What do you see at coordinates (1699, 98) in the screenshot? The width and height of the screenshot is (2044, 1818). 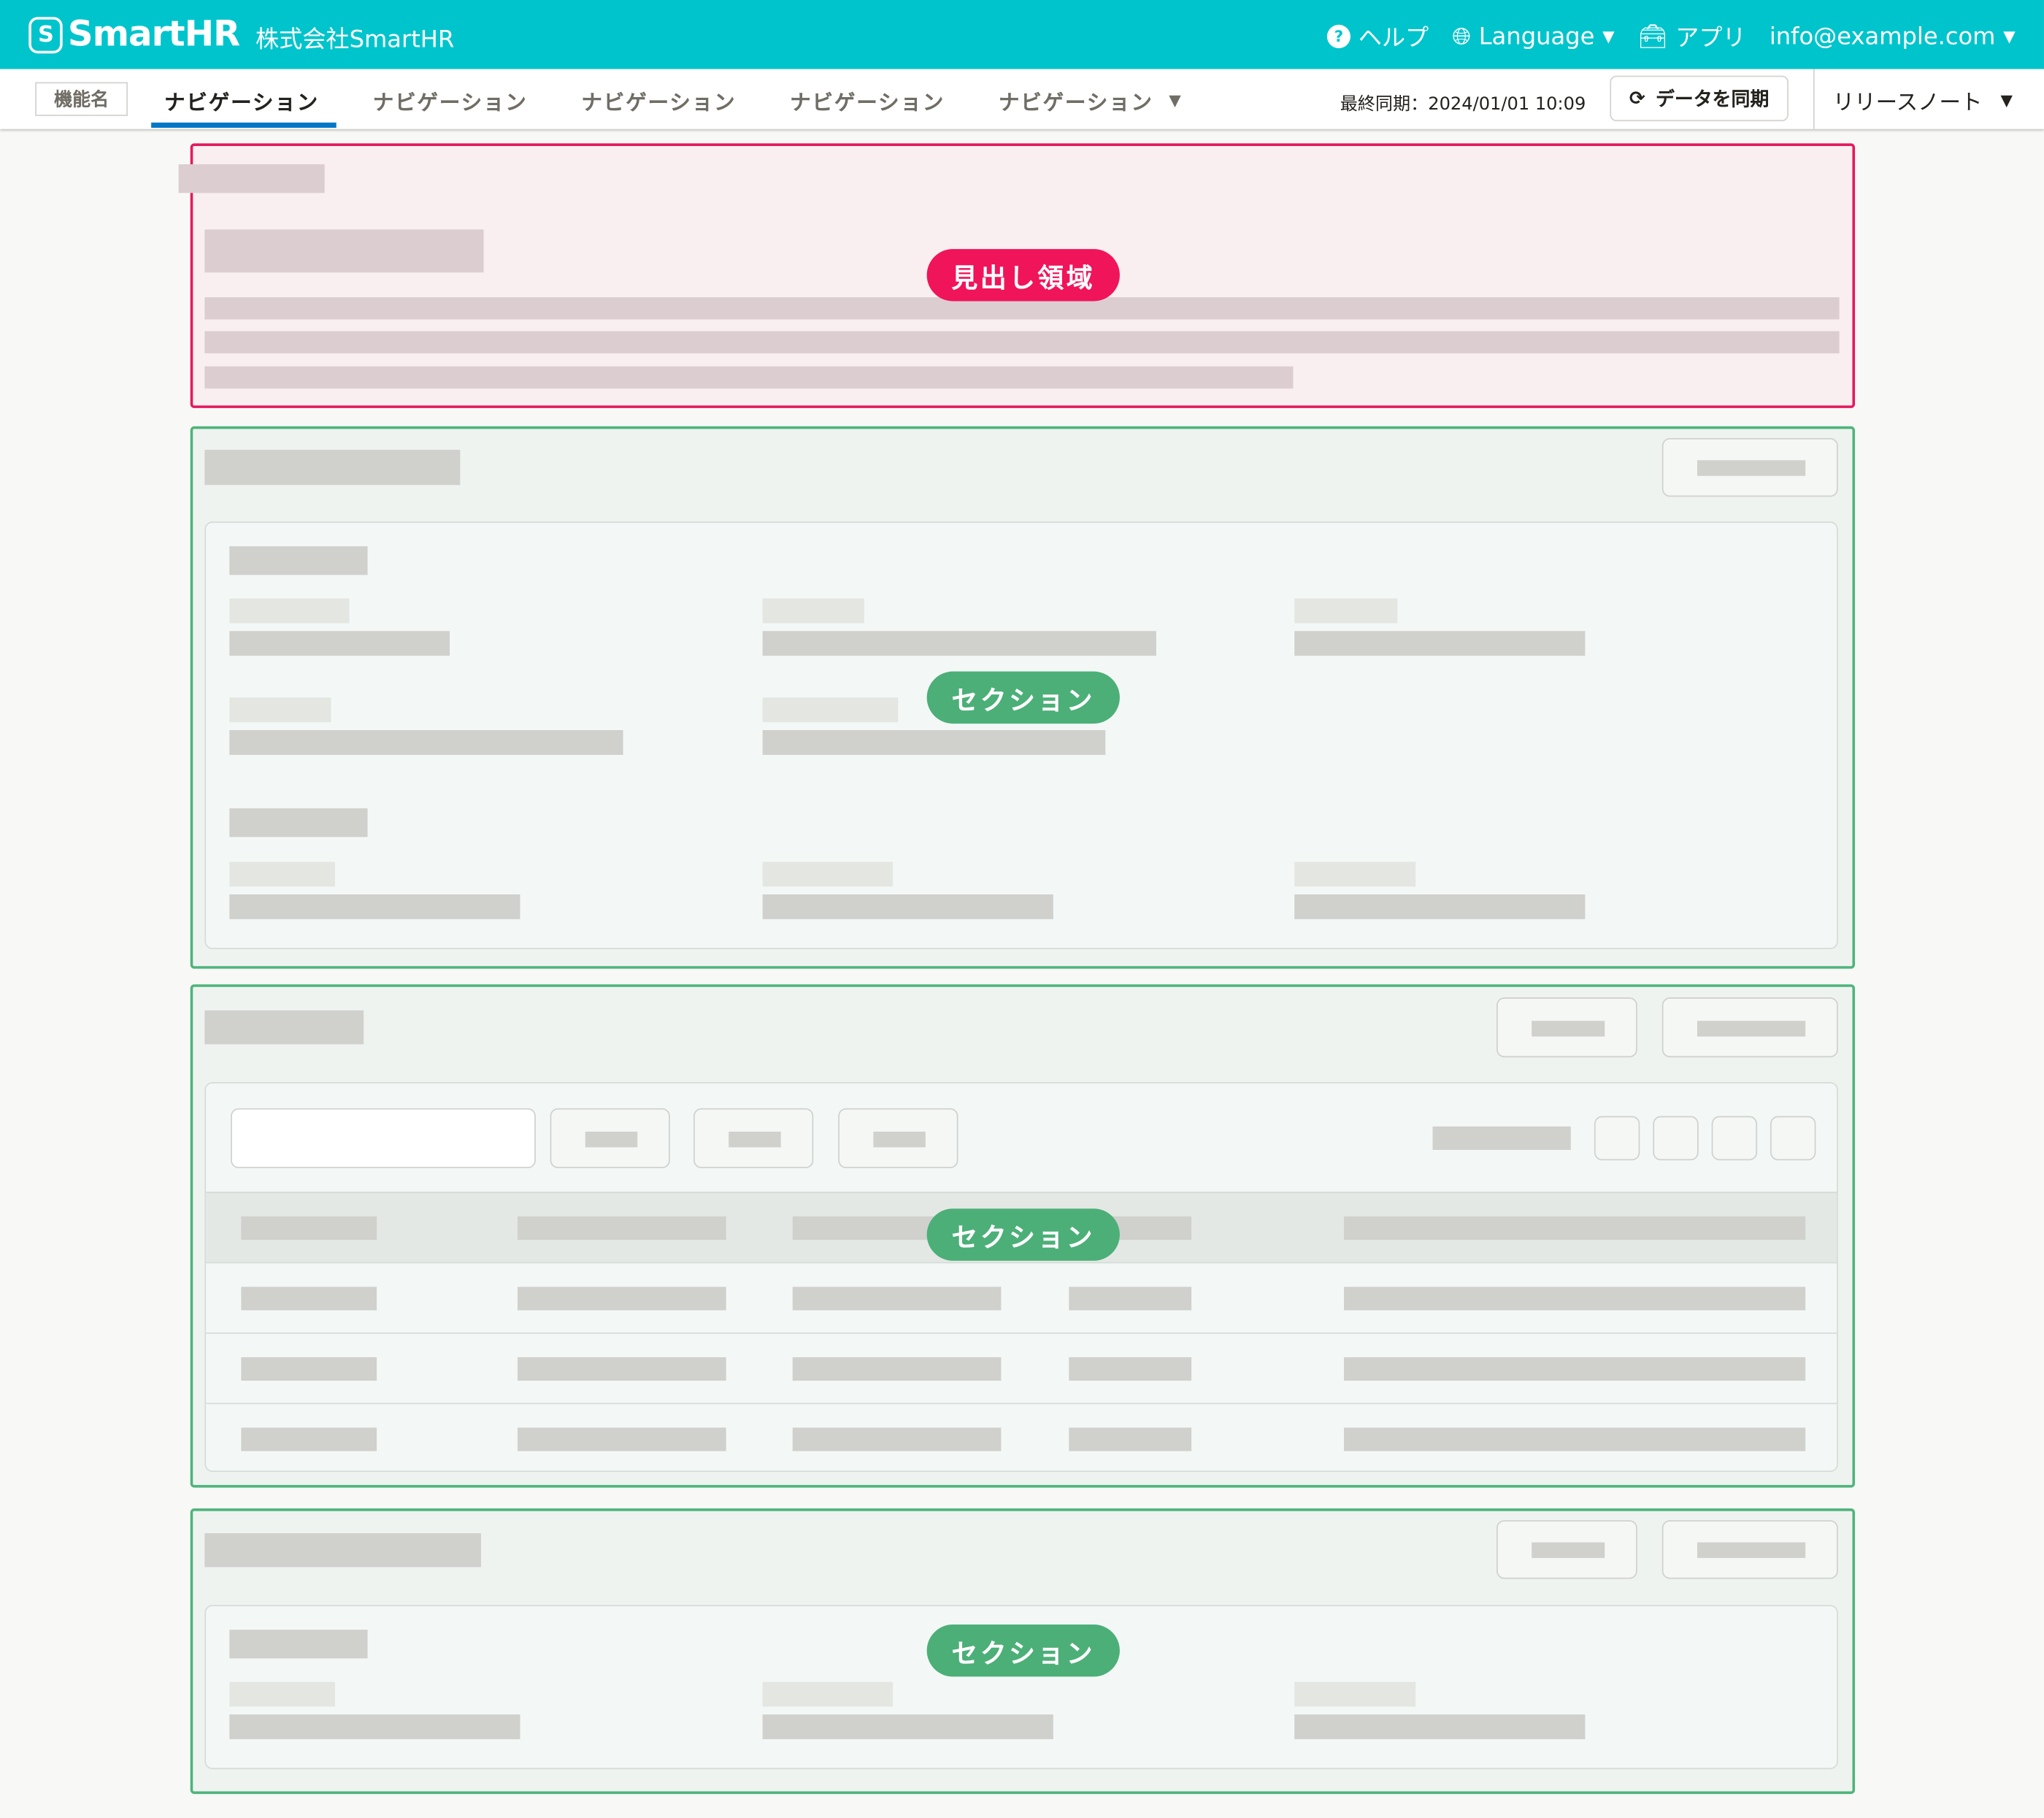 I see `sync-data-button: ⟳ データを同期` at bounding box center [1699, 98].